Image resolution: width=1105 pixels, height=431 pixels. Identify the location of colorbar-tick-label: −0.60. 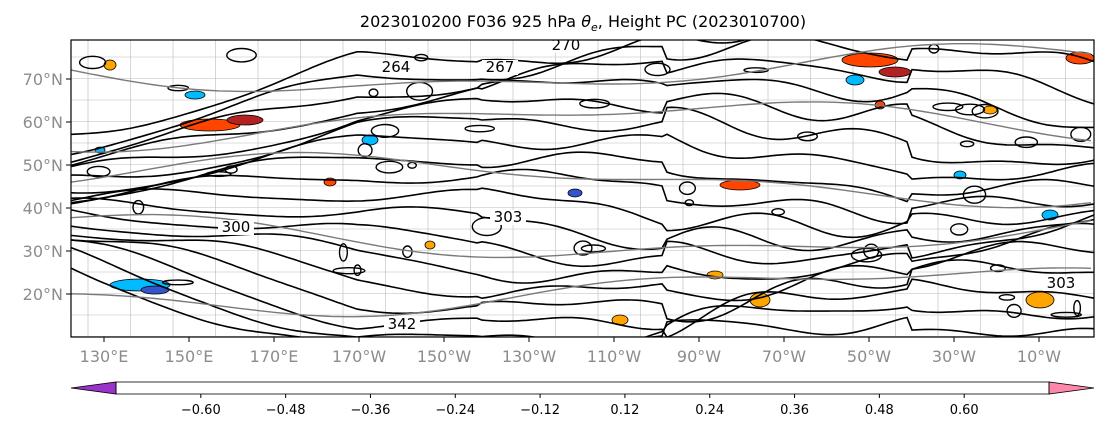
(201, 410).